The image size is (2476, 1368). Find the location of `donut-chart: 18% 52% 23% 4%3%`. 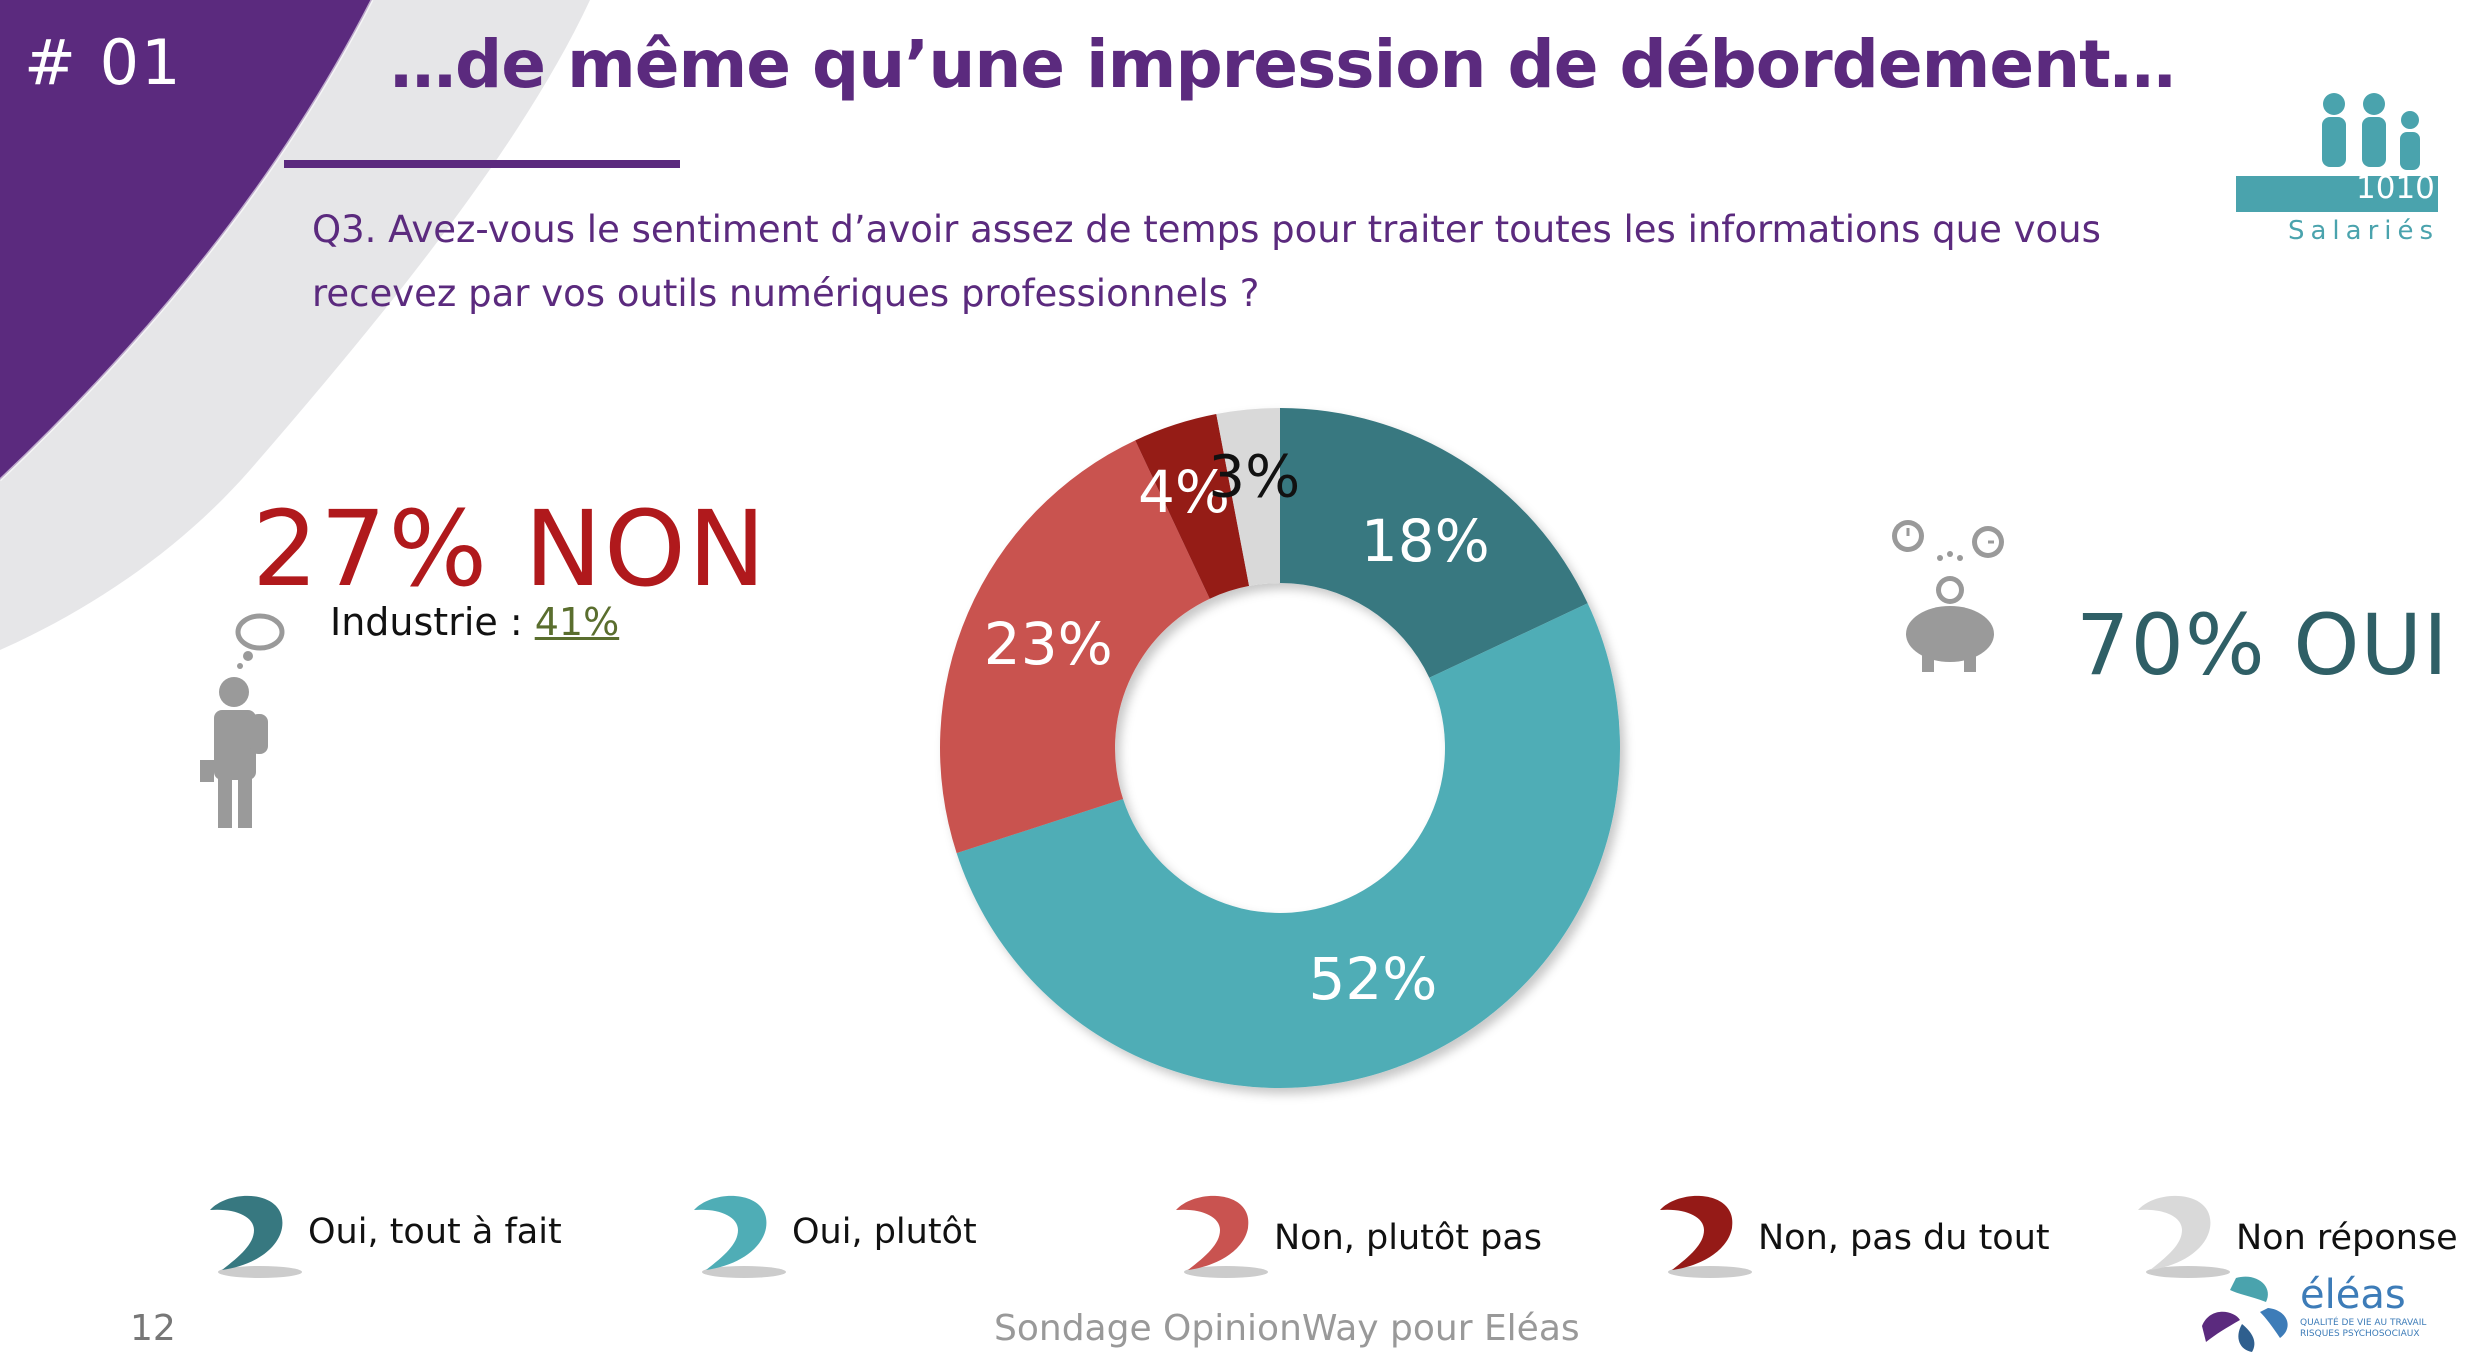

donut-chart: 18% 52% 23% 4%3% is located at coordinates (1280, 748).